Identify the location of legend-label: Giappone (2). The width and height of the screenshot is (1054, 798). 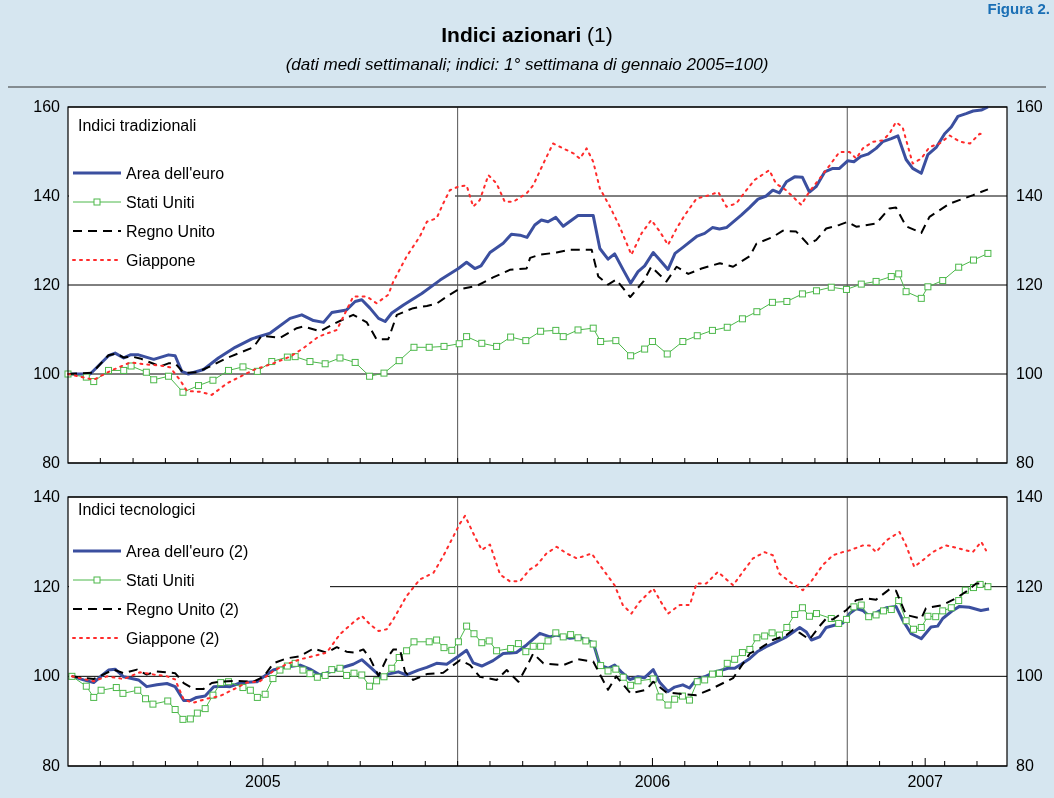
(173, 638).